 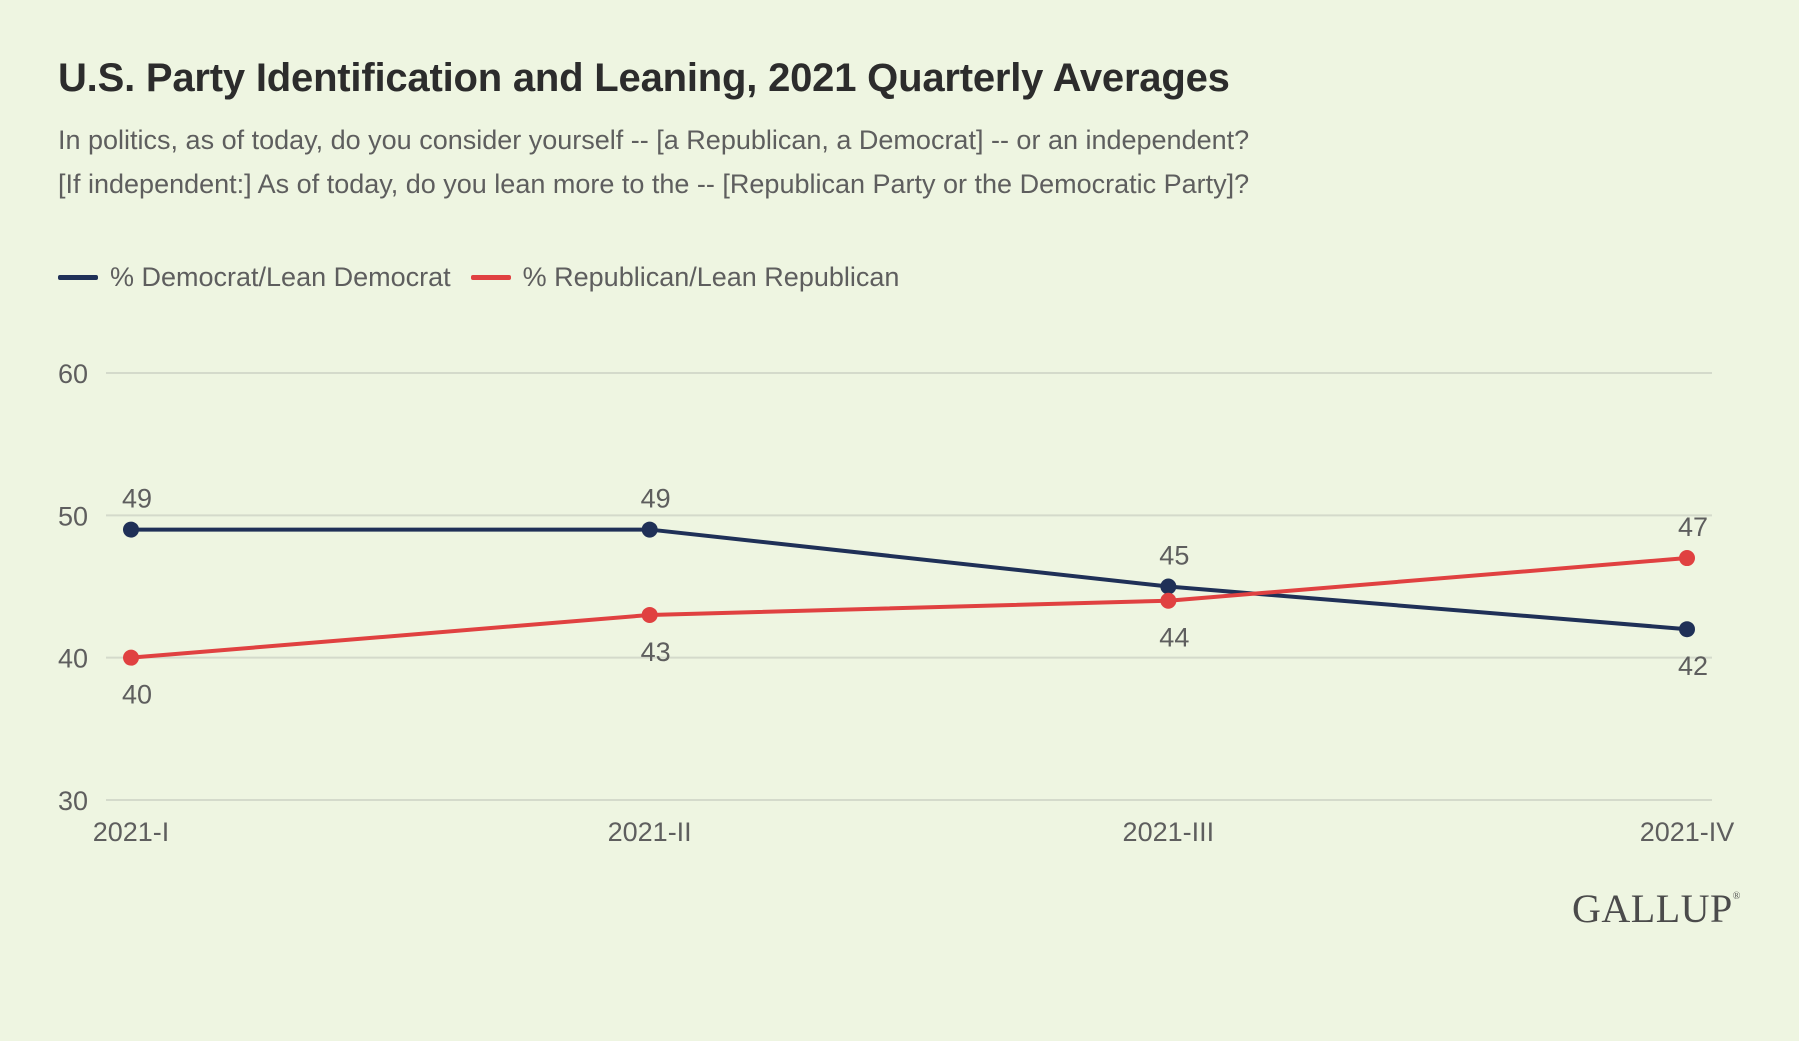 What do you see at coordinates (650, 832) in the screenshot?
I see `x-tick-label: 2021-II` at bounding box center [650, 832].